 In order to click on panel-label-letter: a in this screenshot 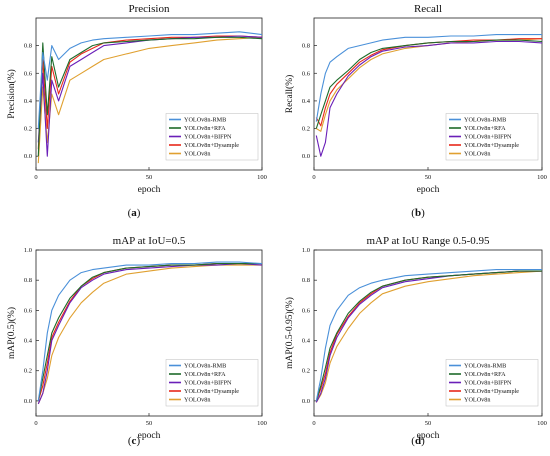, I will do `click(134, 213)`.